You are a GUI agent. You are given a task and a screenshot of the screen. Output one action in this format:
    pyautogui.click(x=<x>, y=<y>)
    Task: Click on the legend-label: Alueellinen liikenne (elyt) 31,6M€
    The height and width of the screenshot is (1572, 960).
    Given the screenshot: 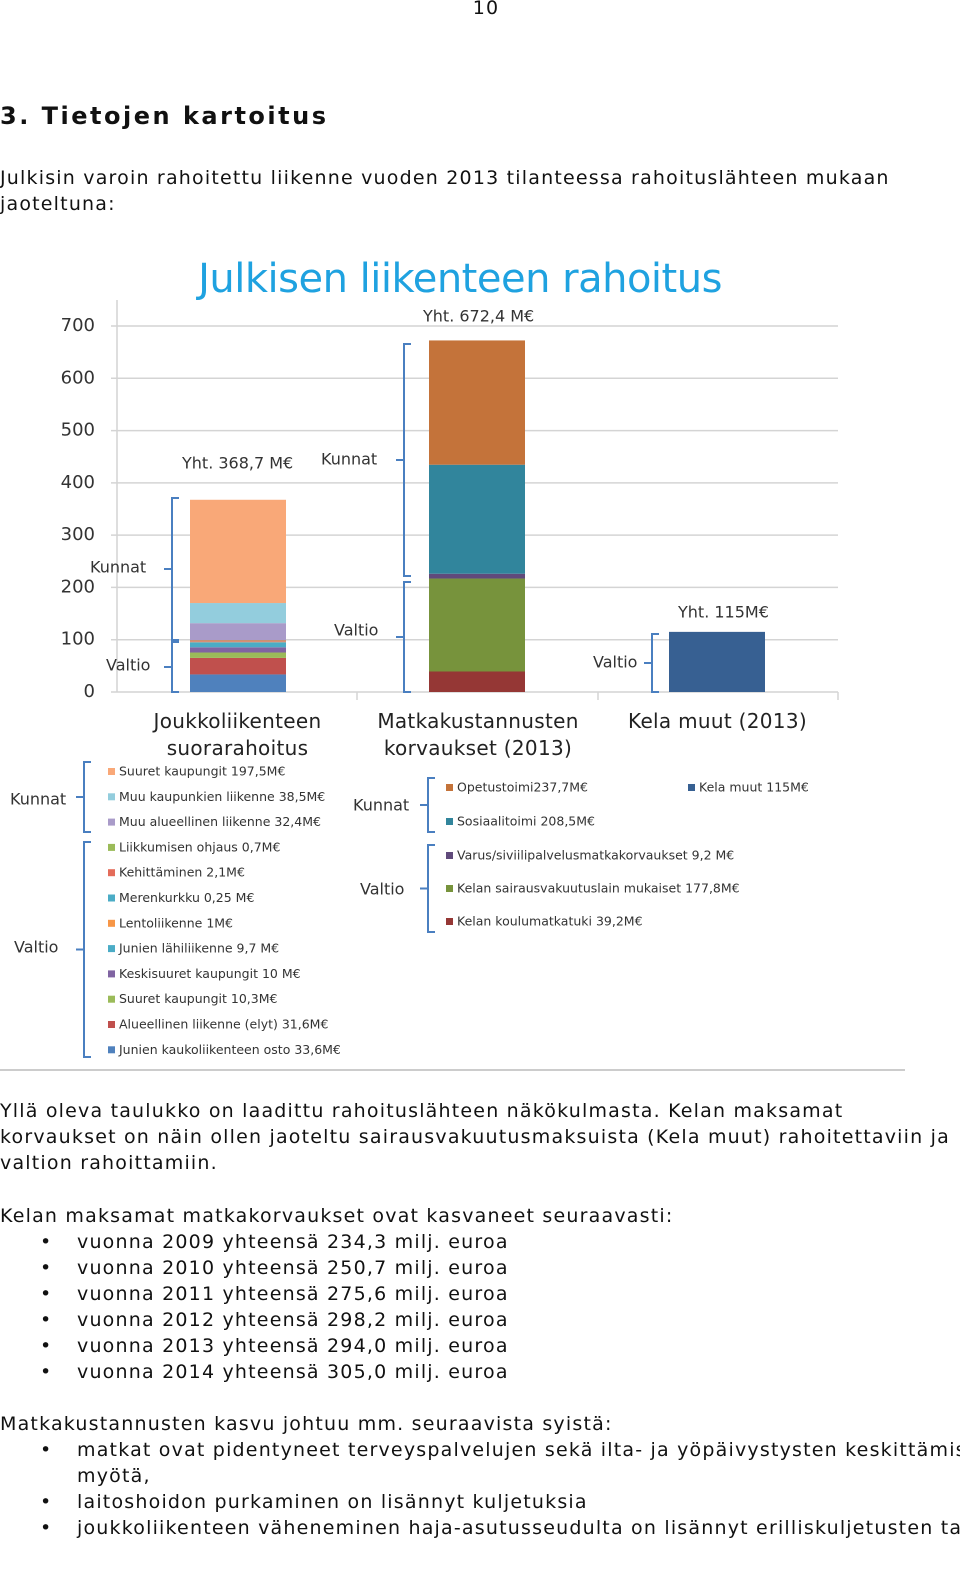 What is the action you would take?
    pyautogui.click(x=223, y=1024)
    